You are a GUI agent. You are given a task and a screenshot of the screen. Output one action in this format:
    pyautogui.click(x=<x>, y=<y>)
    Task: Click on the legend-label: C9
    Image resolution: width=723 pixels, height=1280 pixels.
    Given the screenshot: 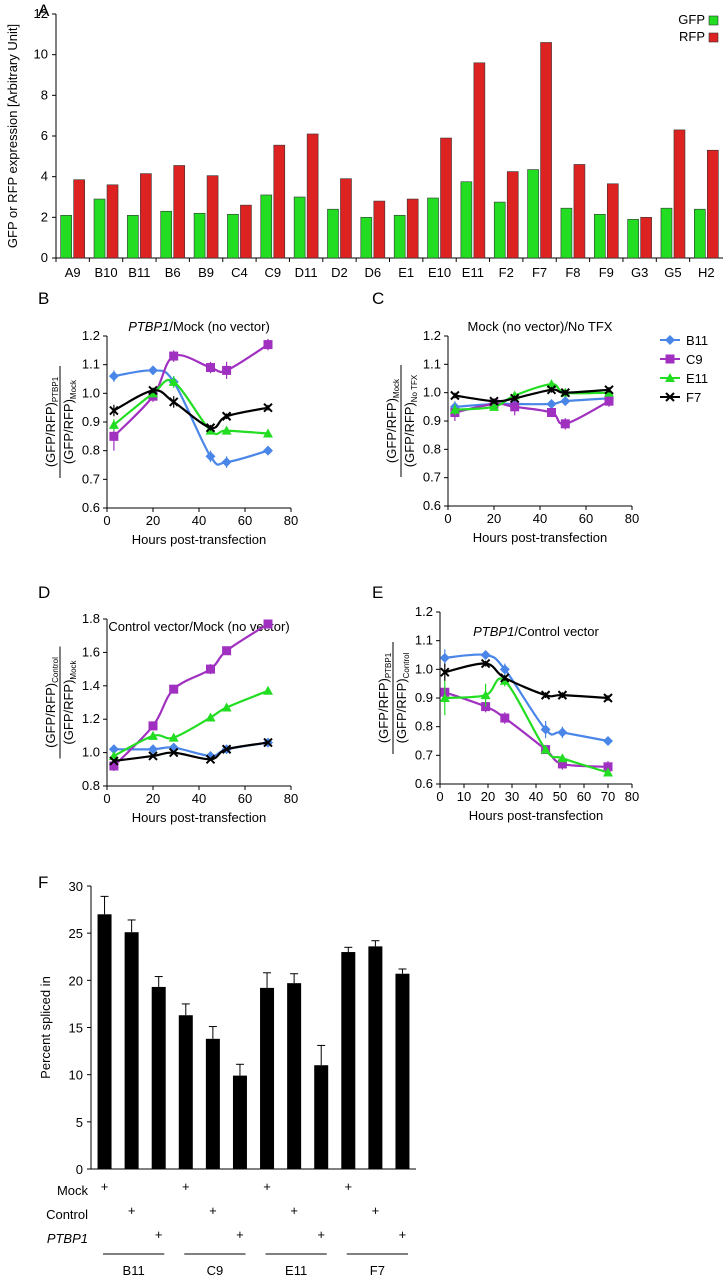 What is the action you would take?
    pyautogui.click(x=694, y=359)
    